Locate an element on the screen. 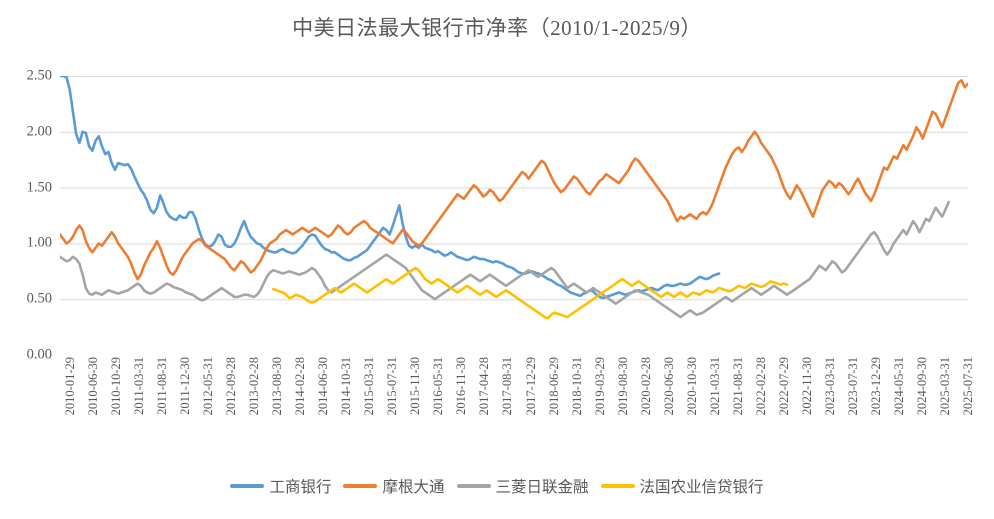 The image size is (994, 519). x-tick-label: 2021-03-31 is located at coordinates (714, 386).